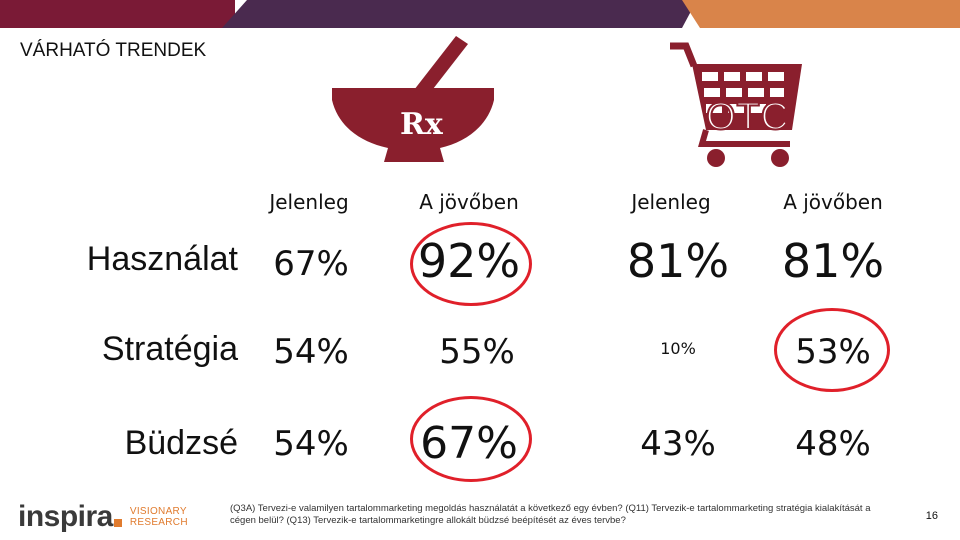 The height and width of the screenshot is (540, 960). What do you see at coordinates (169, 349) in the screenshot?
I see `row-label-strategy: Stratégia` at bounding box center [169, 349].